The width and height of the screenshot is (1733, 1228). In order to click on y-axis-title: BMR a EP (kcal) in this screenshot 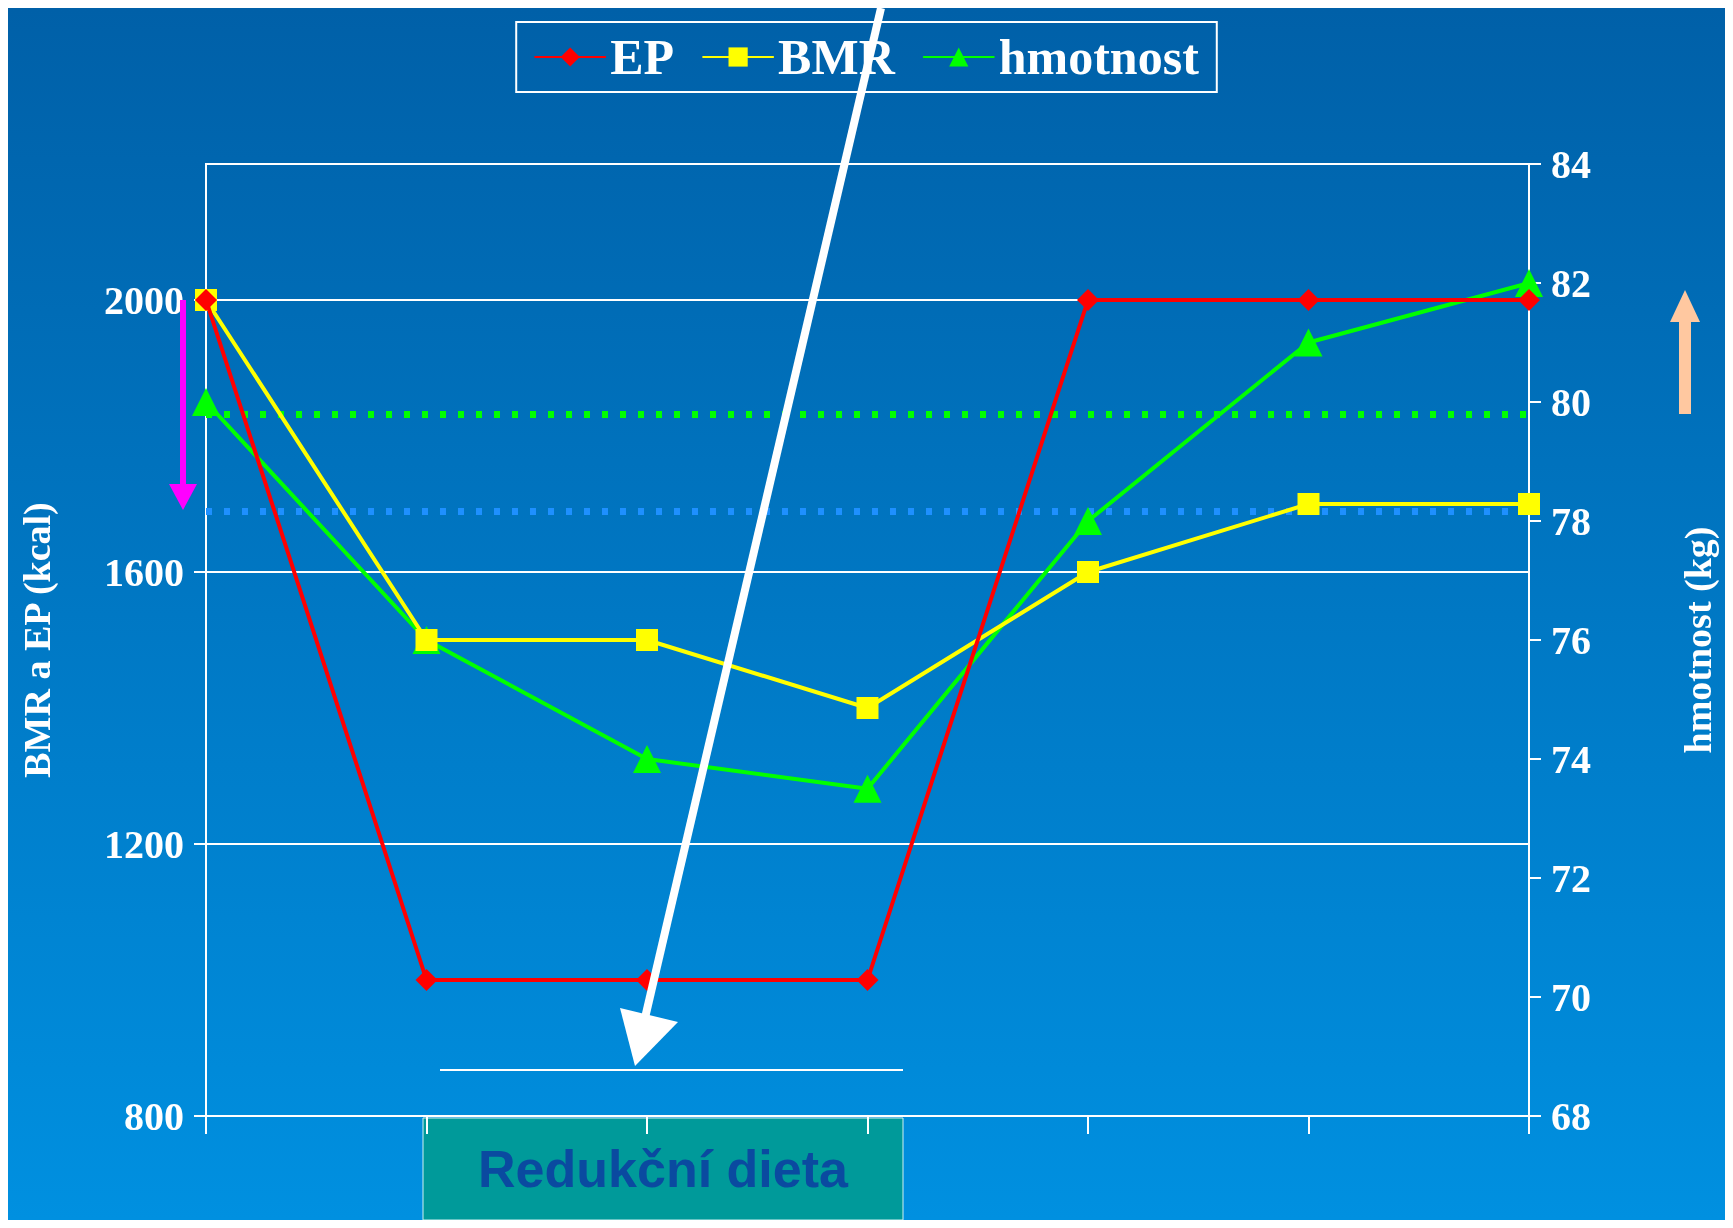, I will do `click(37, 640)`.